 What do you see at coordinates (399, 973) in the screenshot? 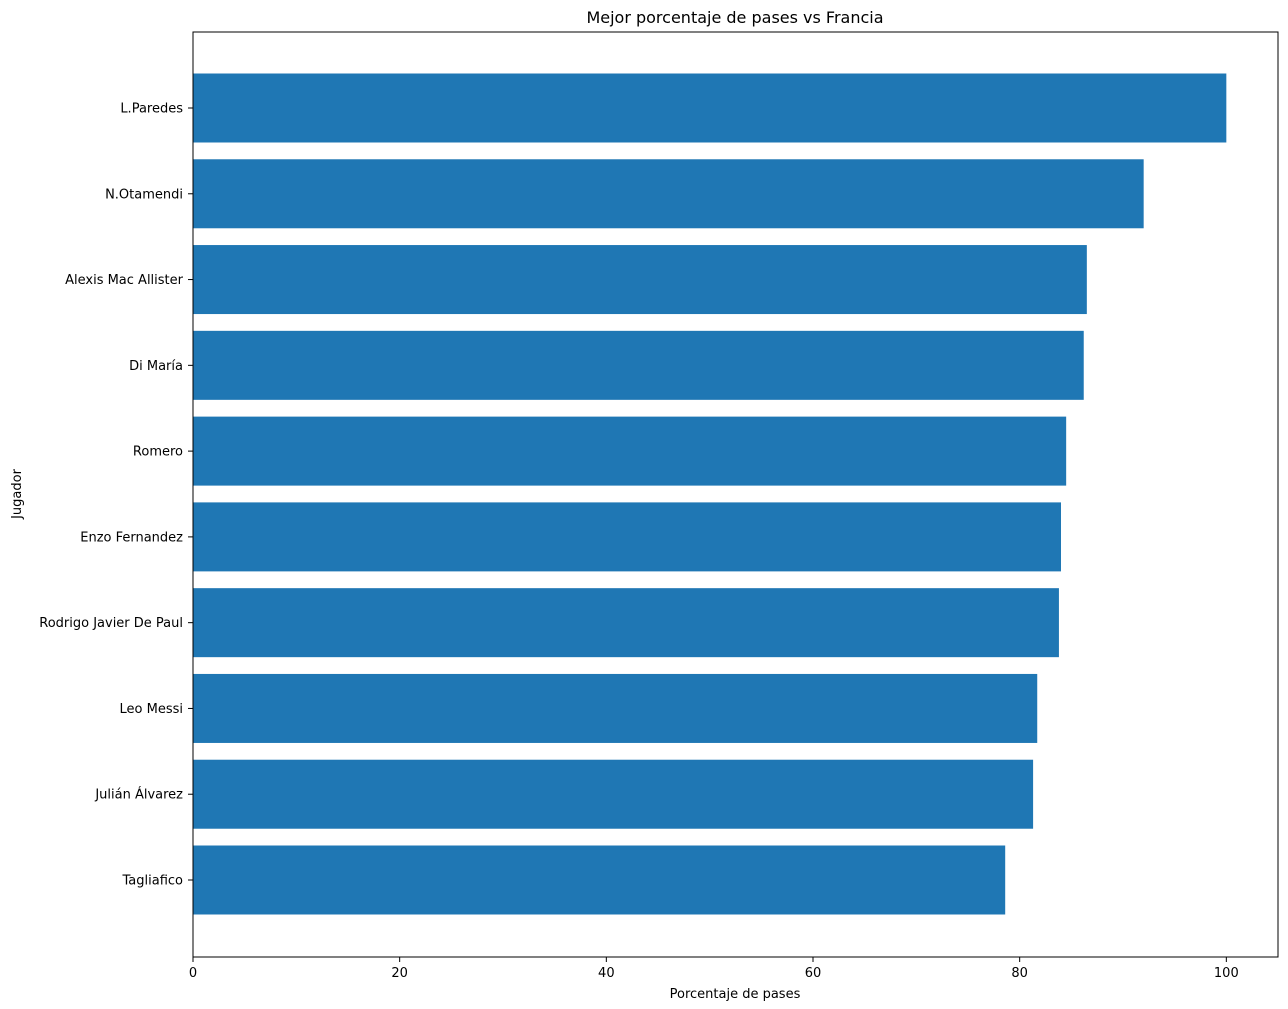
I see `x-tick-label: 20` at bounding box center [399, 973].